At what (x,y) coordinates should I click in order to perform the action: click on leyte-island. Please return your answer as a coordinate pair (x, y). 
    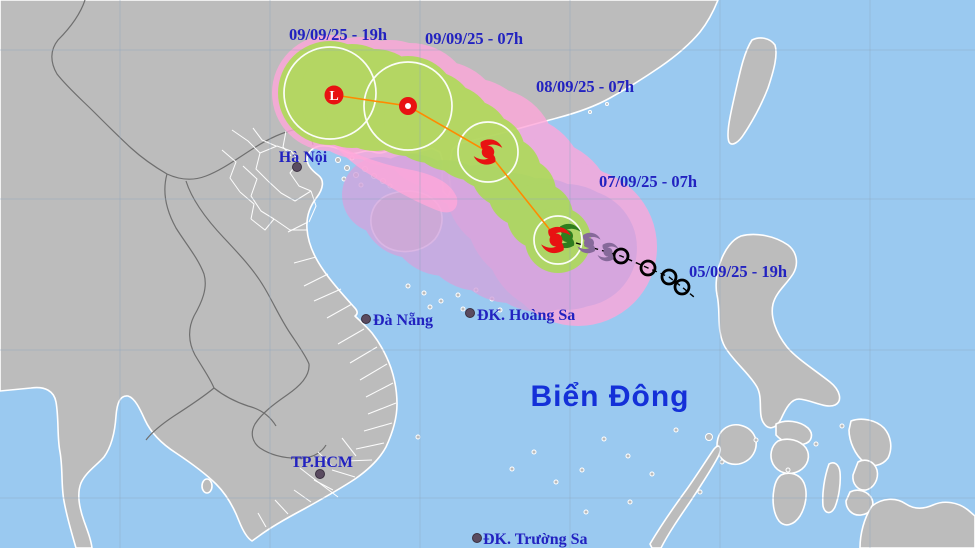
    Looking at the image, I should click on (865, 475).